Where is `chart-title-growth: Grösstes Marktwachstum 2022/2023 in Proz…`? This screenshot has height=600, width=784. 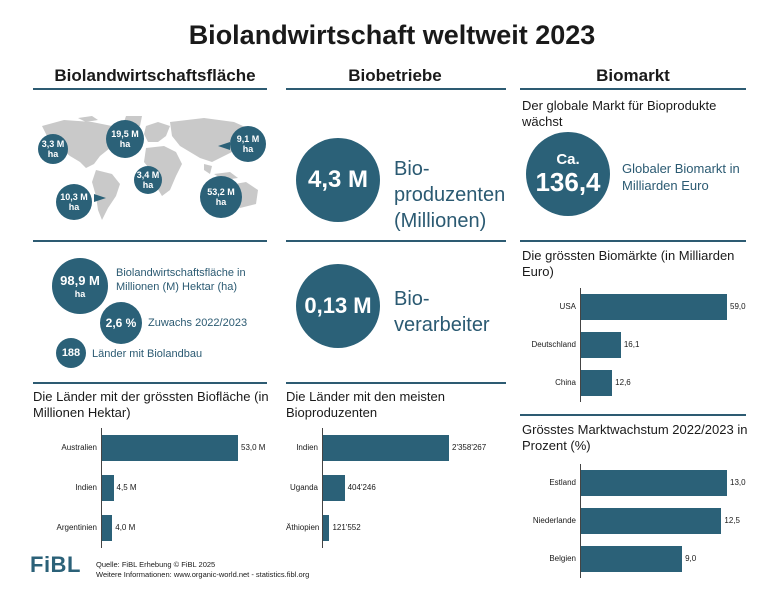 chart-title-growth: Grösstes Marktwachstum 2022/2023 in Proz… is located at coordinates (635, 437).